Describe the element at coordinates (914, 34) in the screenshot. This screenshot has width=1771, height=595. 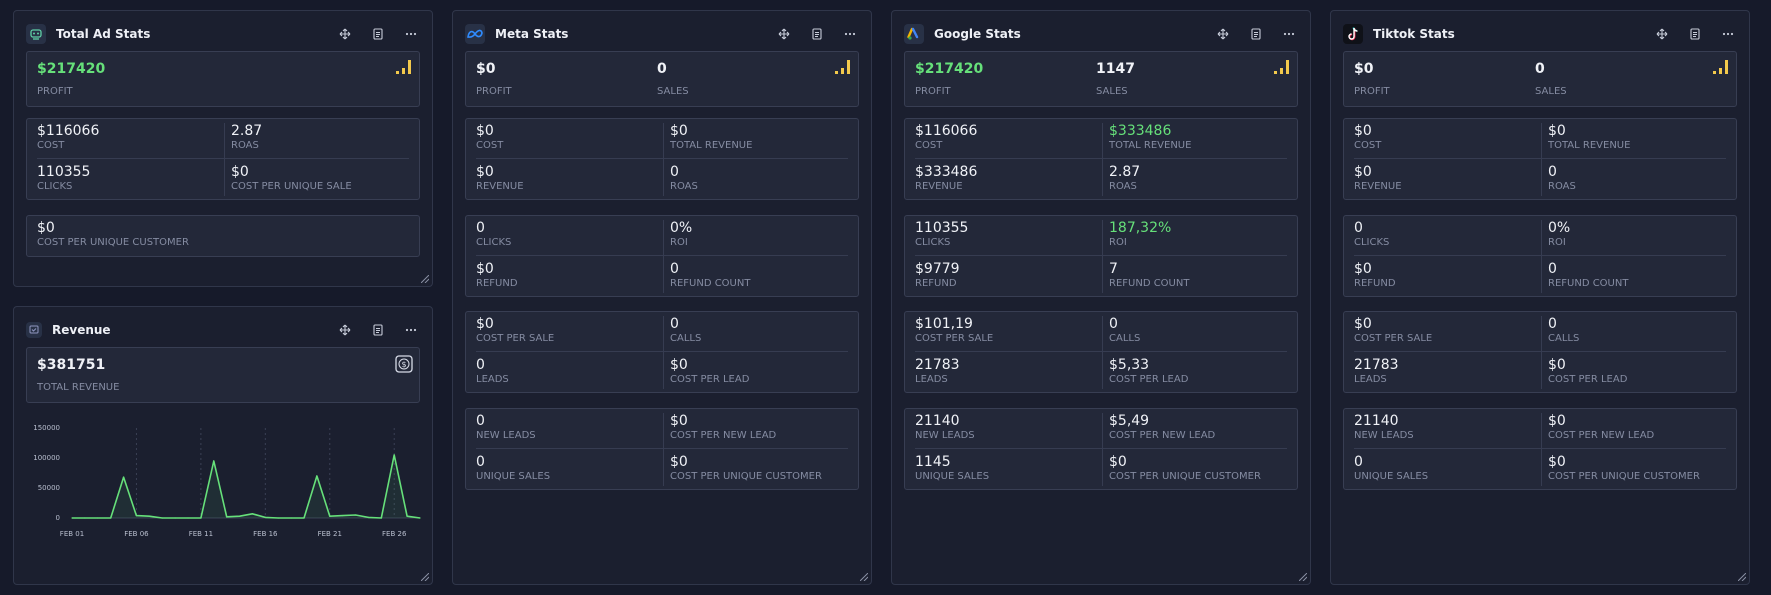
I see `google-ads-logo-icon` at that location.